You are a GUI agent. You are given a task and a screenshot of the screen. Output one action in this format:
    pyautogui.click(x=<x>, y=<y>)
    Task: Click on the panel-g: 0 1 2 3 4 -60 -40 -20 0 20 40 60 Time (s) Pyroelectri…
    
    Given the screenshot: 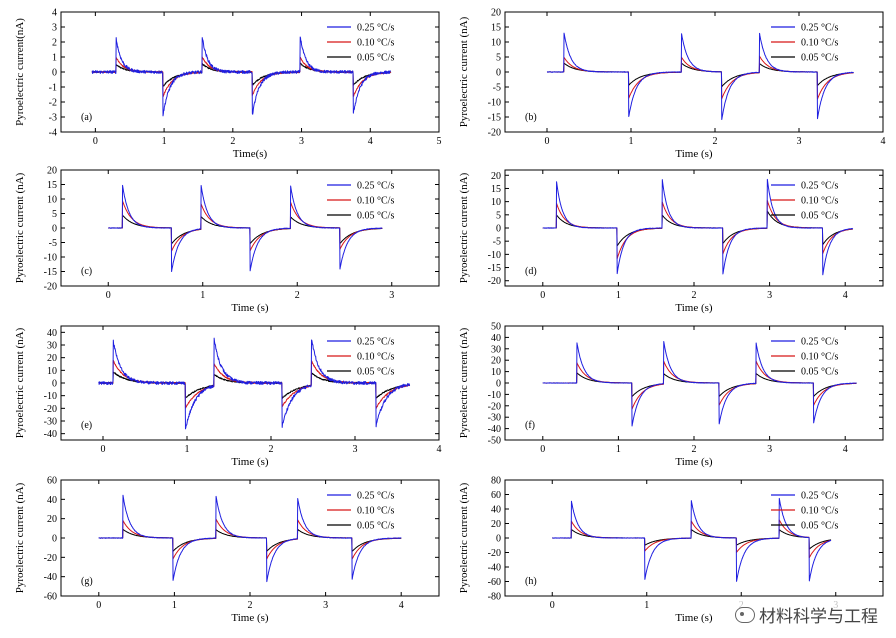 What is the action you would take?
    pyautogui.click(x=227, y=550)
    